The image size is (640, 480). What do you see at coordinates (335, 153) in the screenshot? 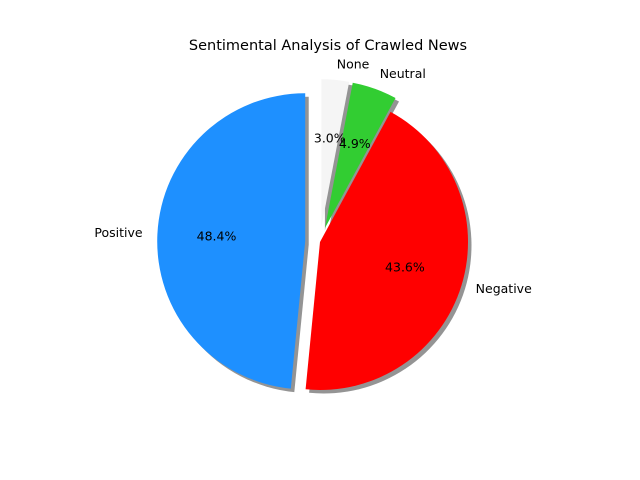
I see `pie-slice-none` at bounding box center [335, 153].